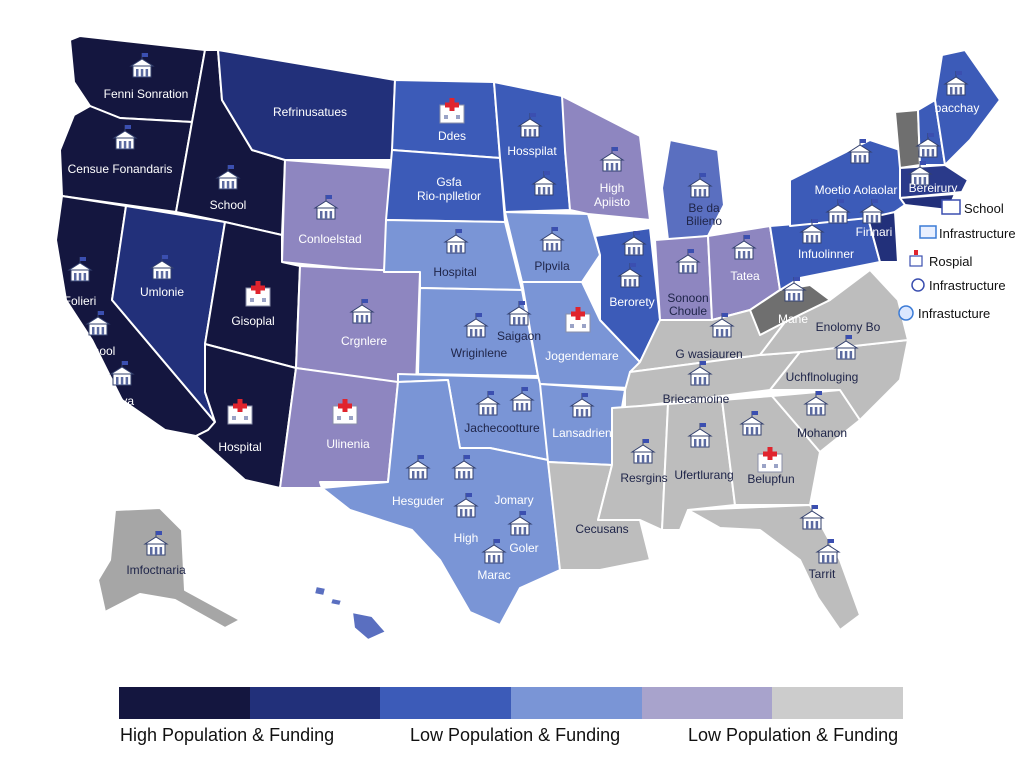  What do you see at coordinates (906, 313) in the screenshot?
I see `globe-icon` at bounding box center [906, 313].